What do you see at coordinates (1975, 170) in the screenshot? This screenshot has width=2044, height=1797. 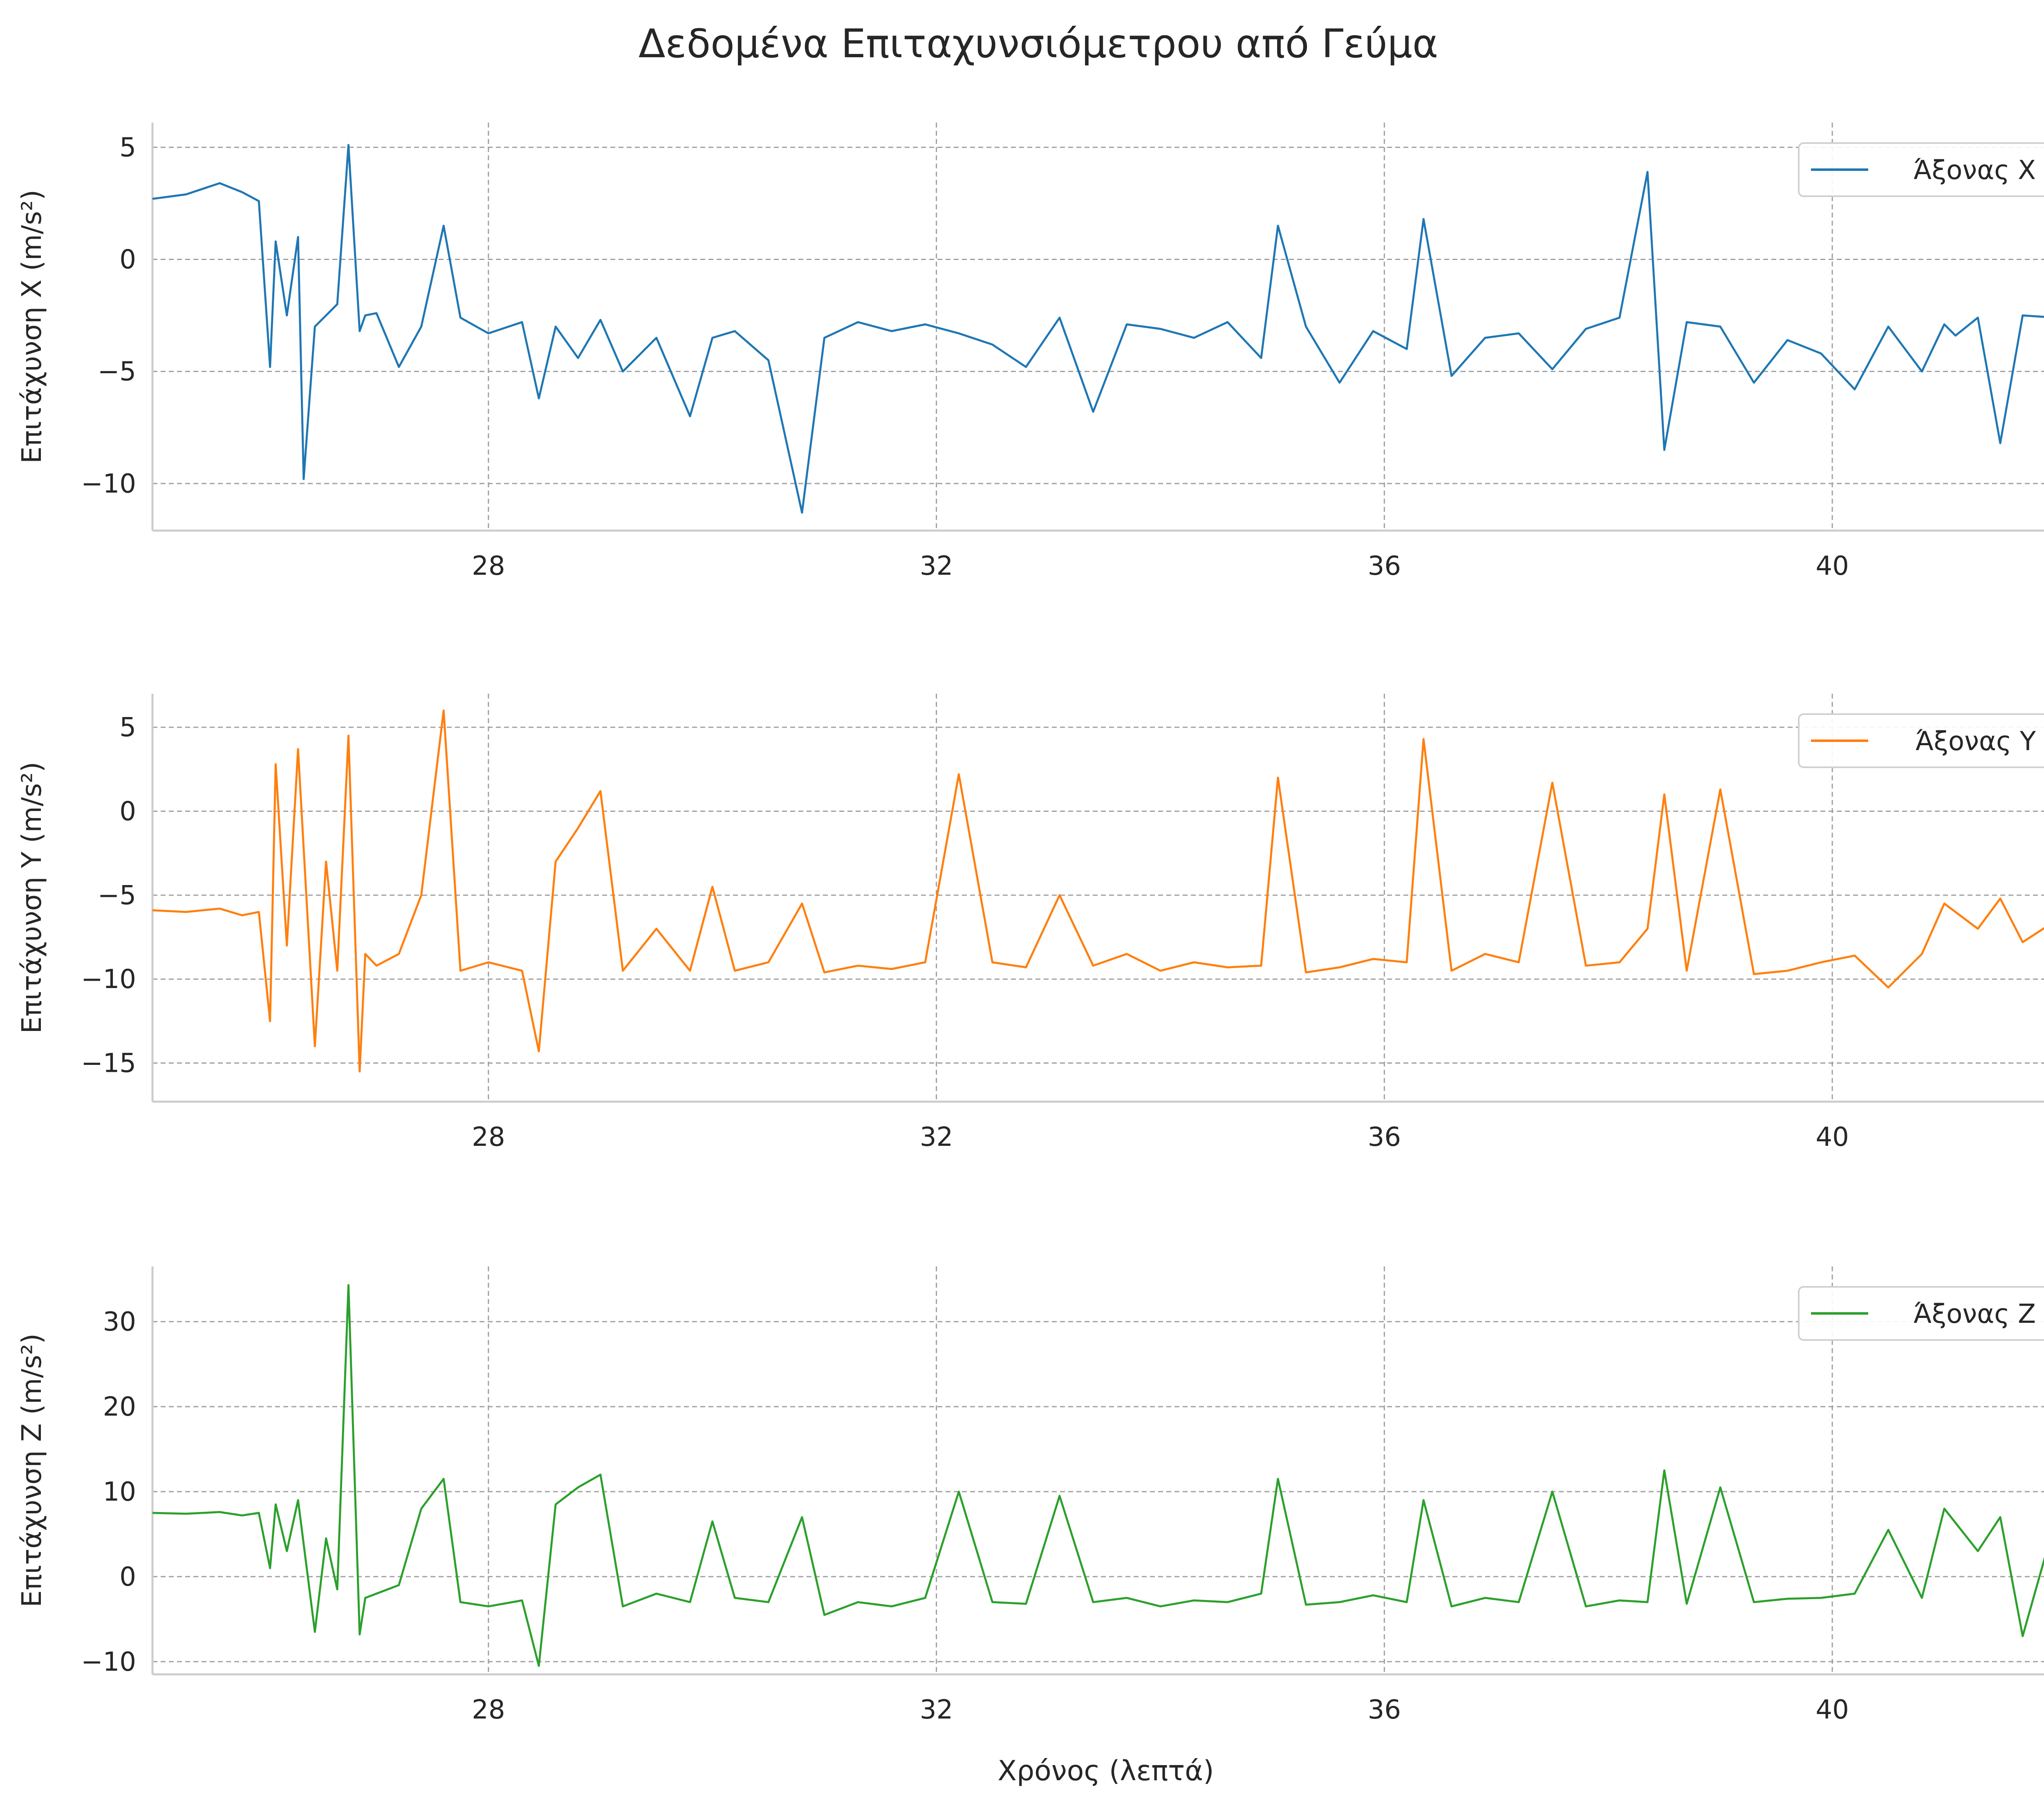 I see `legend-label: Άξονας X` at bounding box center [1975, 170].